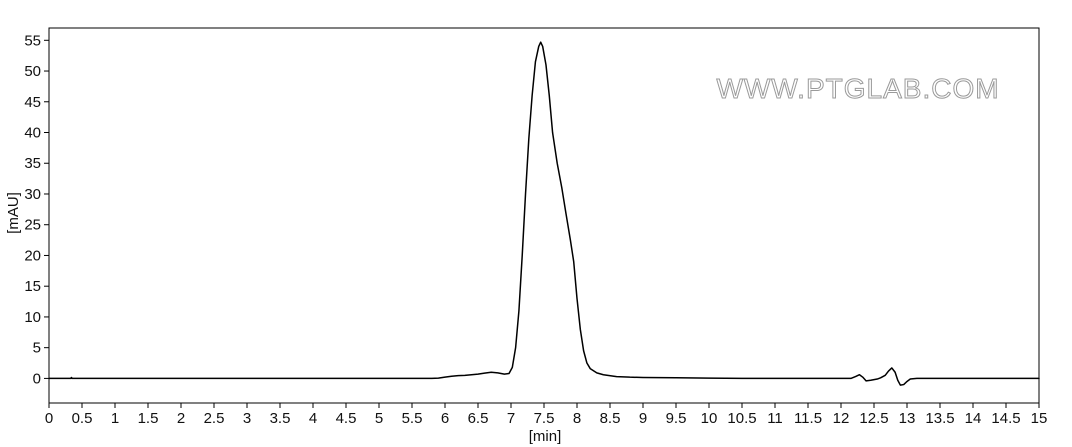 The image size is (1072, 447). I want to click on x-tick-label: 14.5, so click(1005, 418).